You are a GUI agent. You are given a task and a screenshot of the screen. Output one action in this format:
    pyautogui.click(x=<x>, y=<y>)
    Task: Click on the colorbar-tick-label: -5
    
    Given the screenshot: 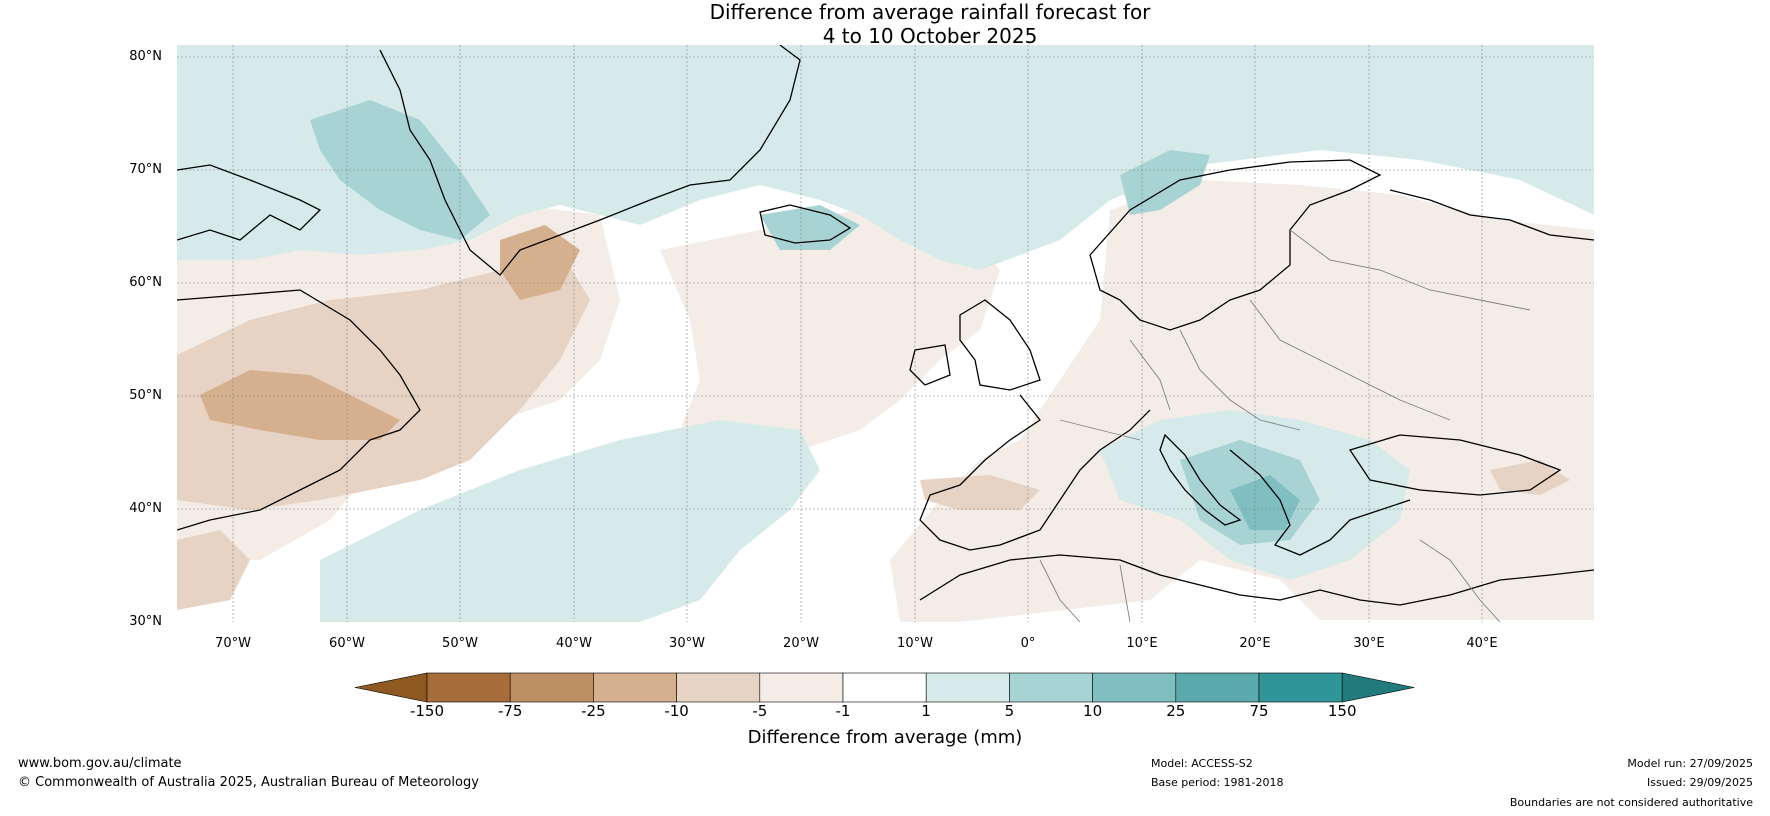 What is the action you would take?
    pyautogui.click(x=760, y=711)
    